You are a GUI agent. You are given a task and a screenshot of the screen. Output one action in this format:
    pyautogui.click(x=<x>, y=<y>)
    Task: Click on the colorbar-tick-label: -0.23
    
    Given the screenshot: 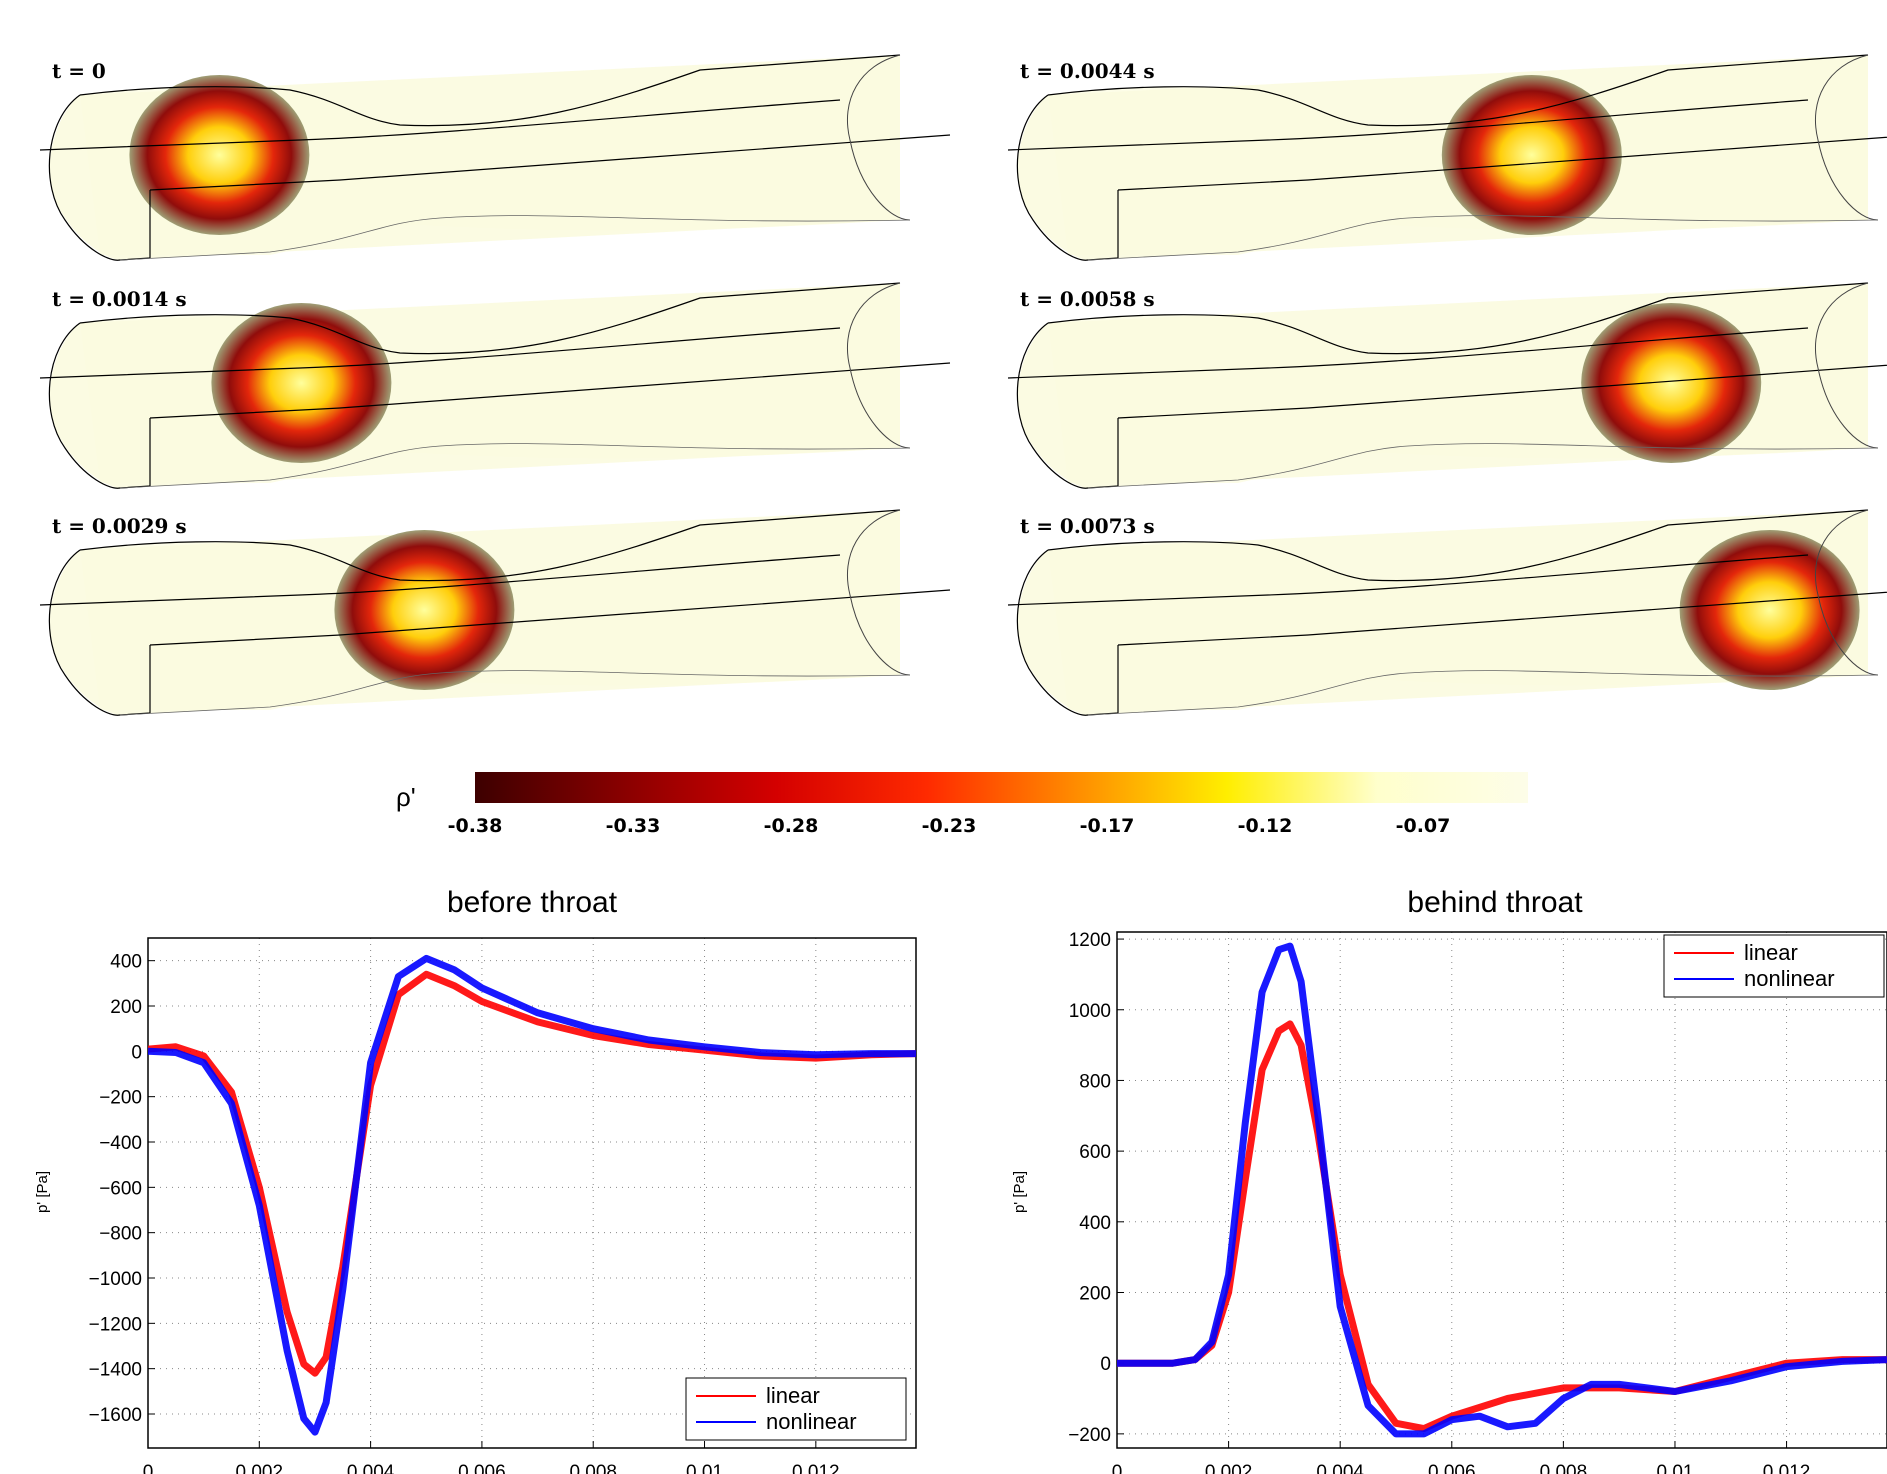 What is the action you would take?
    pyautogui.click(x=949, y=826)
    